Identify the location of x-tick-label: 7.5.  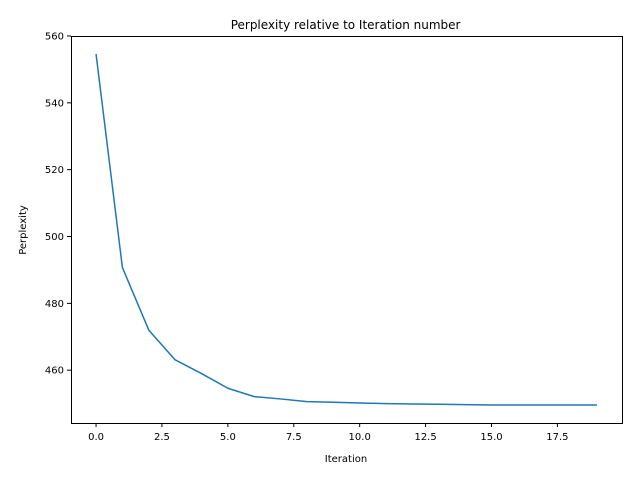
(294, 437).